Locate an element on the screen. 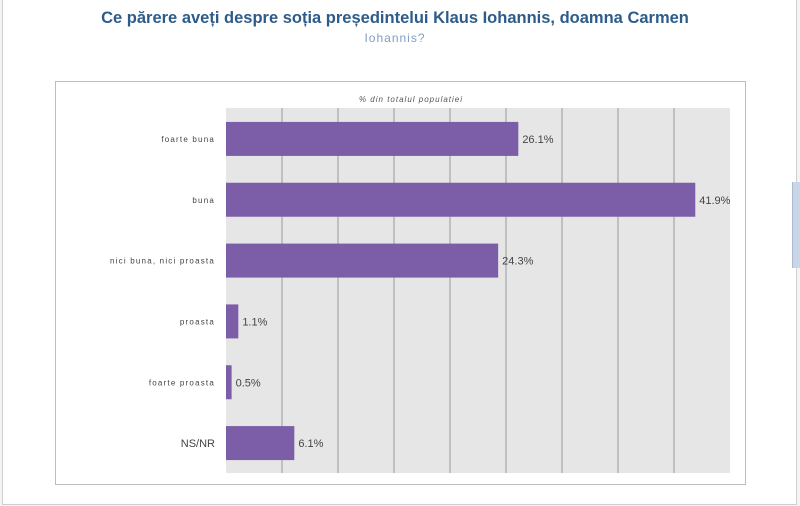 The height and width of the screenshot is (506, 800). axis-label: % din totalul populatiei is located at coordinates (411, 99).